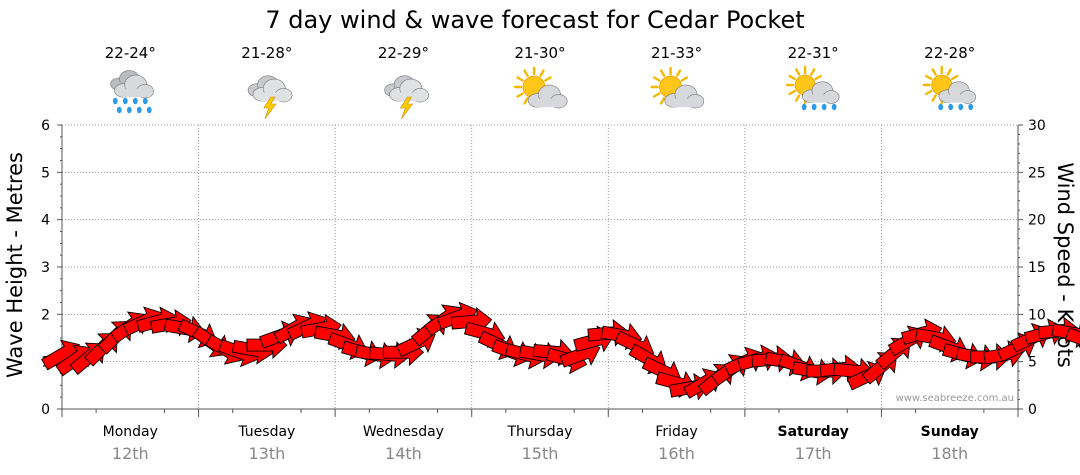 This screenshot has width=1080, height=475. What do you see at coordinates (1032, 363) in the screenshot?
I see `right-tick-label: 5` at bounding box center [1032, 363].